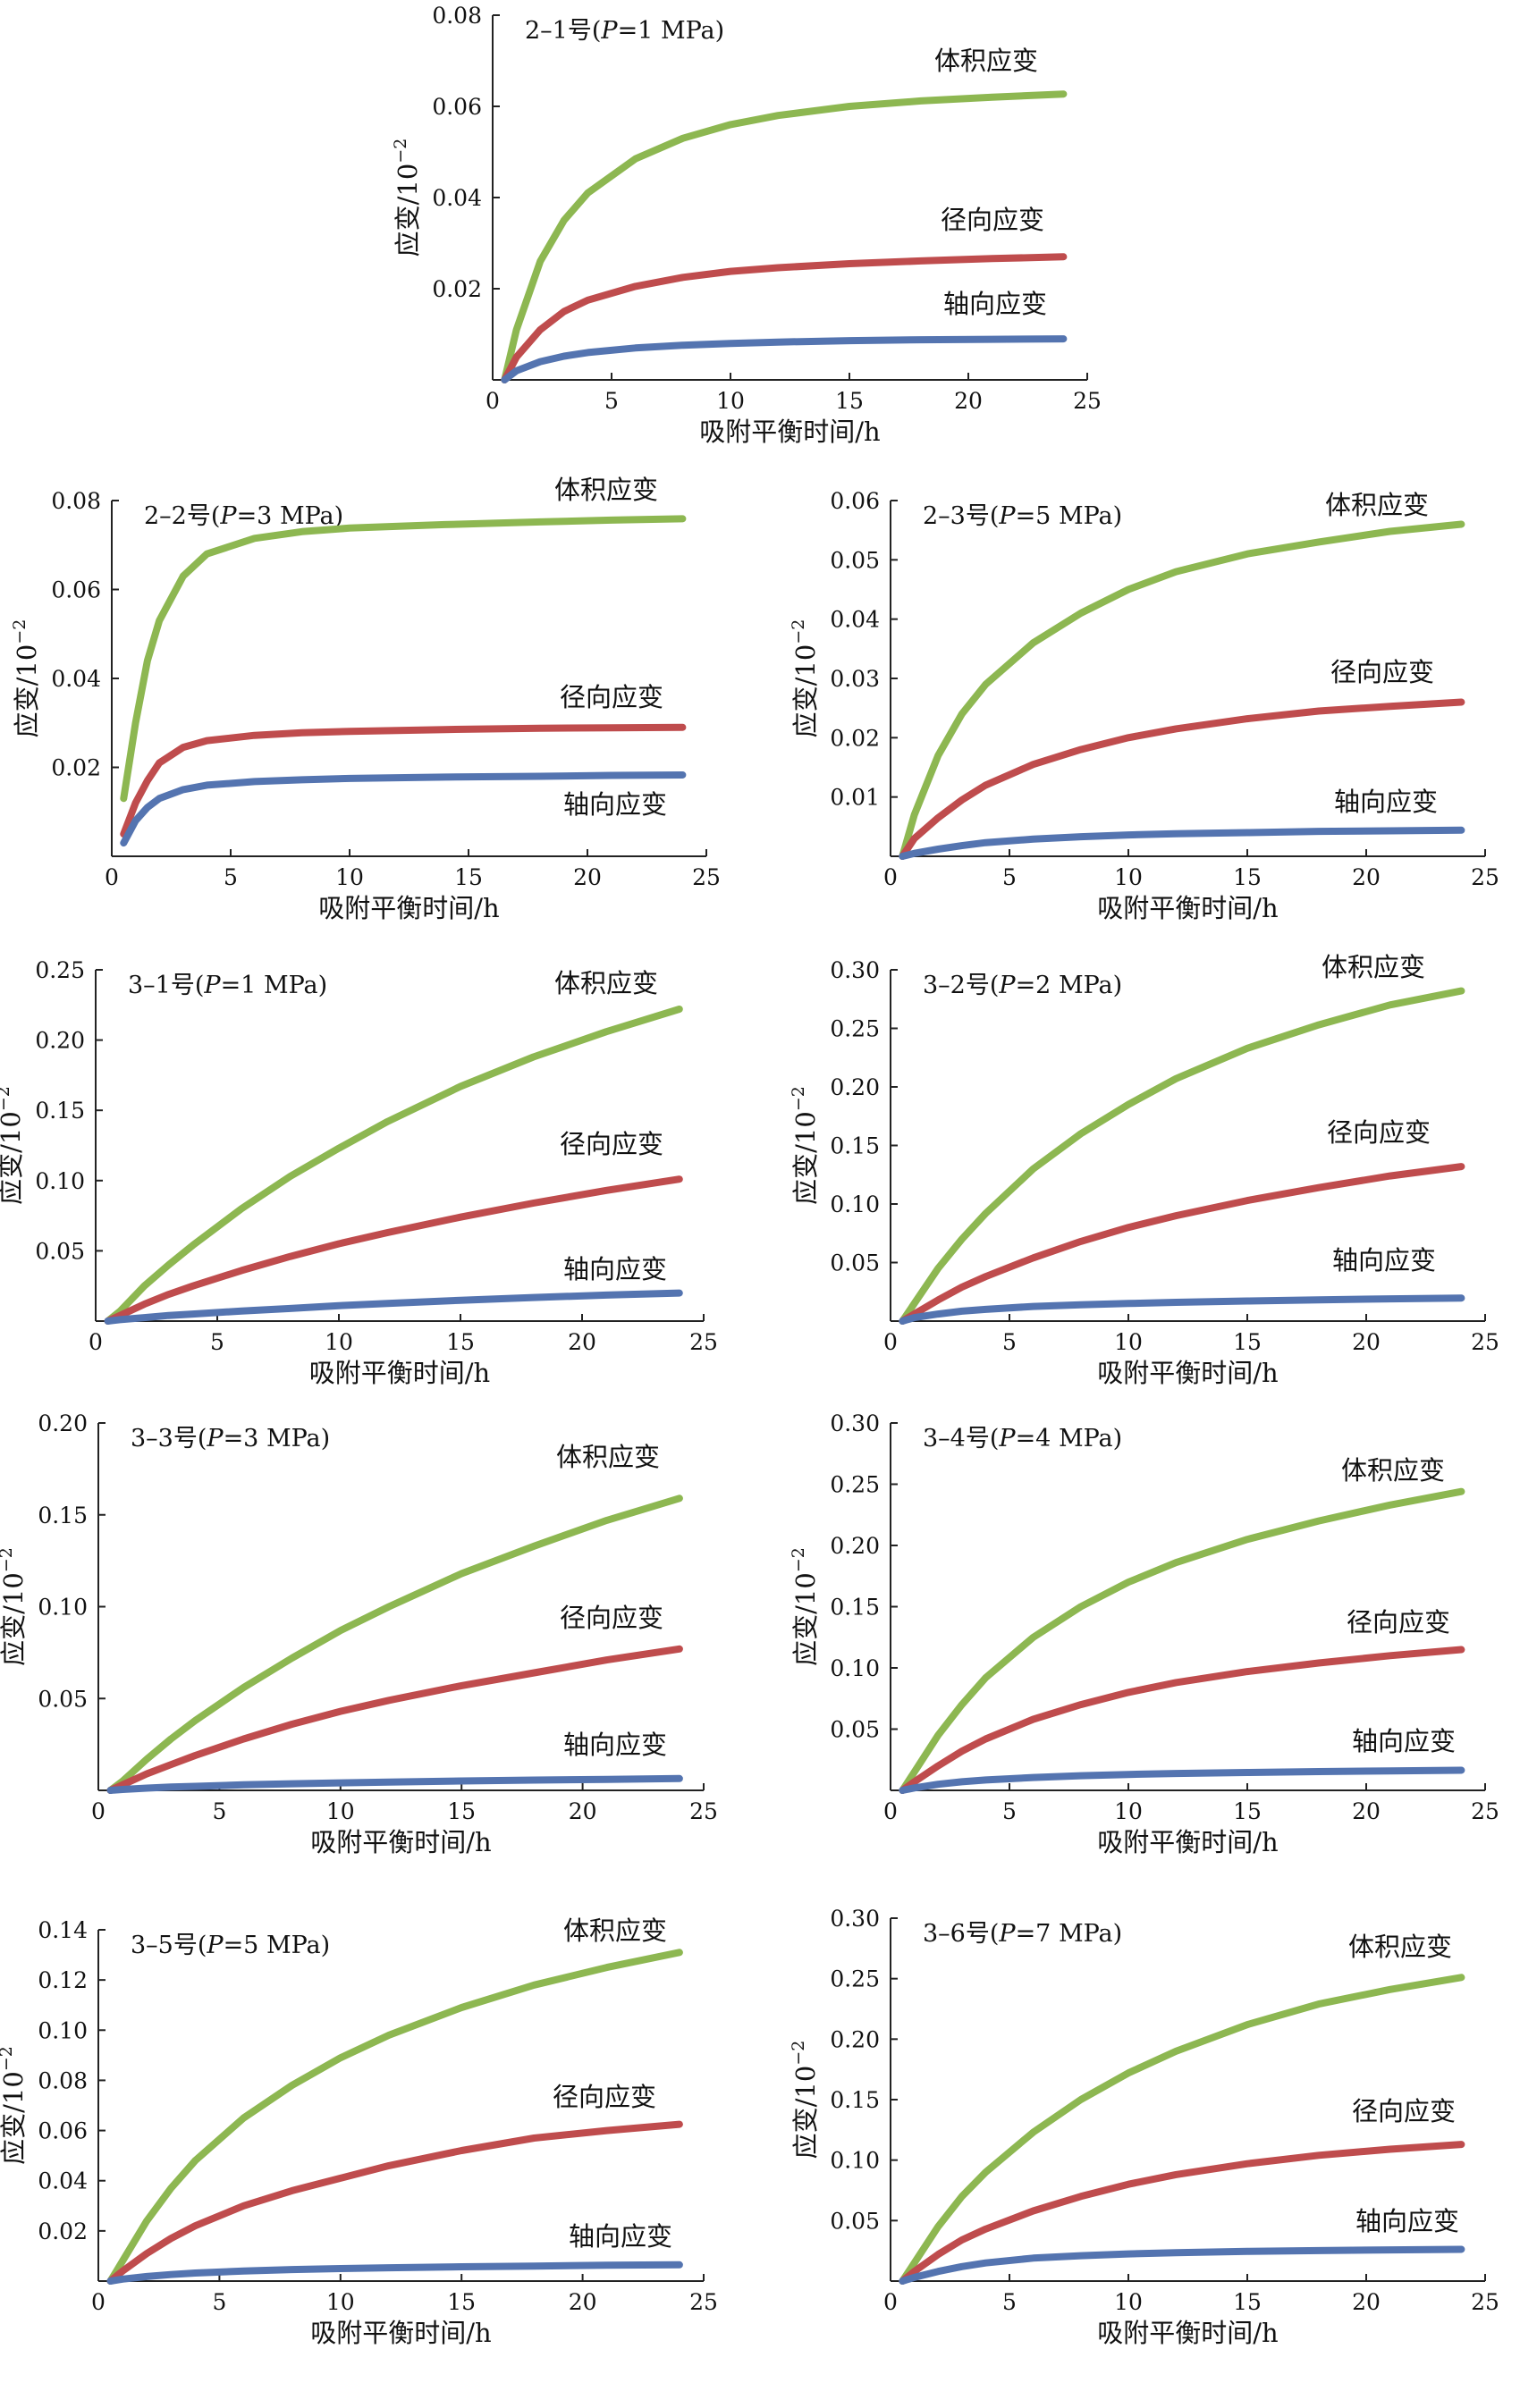 The height and width of the screenshot is (2408, 1520). Describe the element at coordinates (228, 985) in the screenshot. I see `panel-title: 3–1号(P=1 MPa)` at that location.